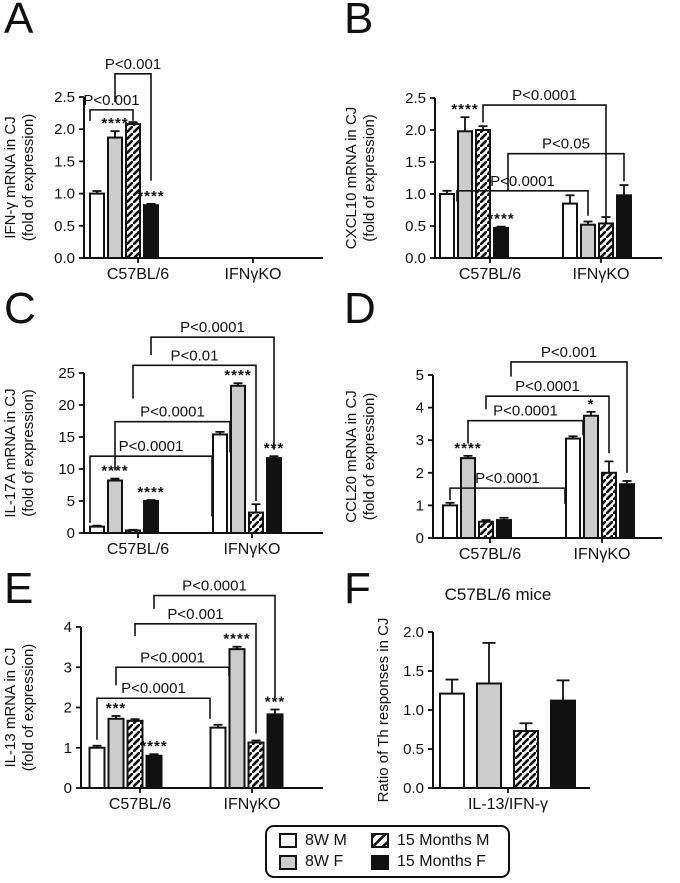 Image resolution: width=680 pixels, height=883 pixels. I want to click on panel-C-letter: C, so click(20, 308).